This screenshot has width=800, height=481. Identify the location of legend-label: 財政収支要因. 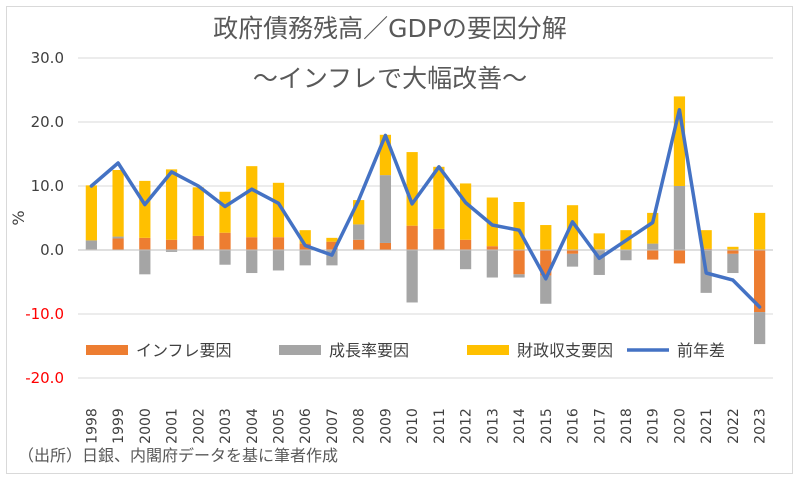
(565, 350).